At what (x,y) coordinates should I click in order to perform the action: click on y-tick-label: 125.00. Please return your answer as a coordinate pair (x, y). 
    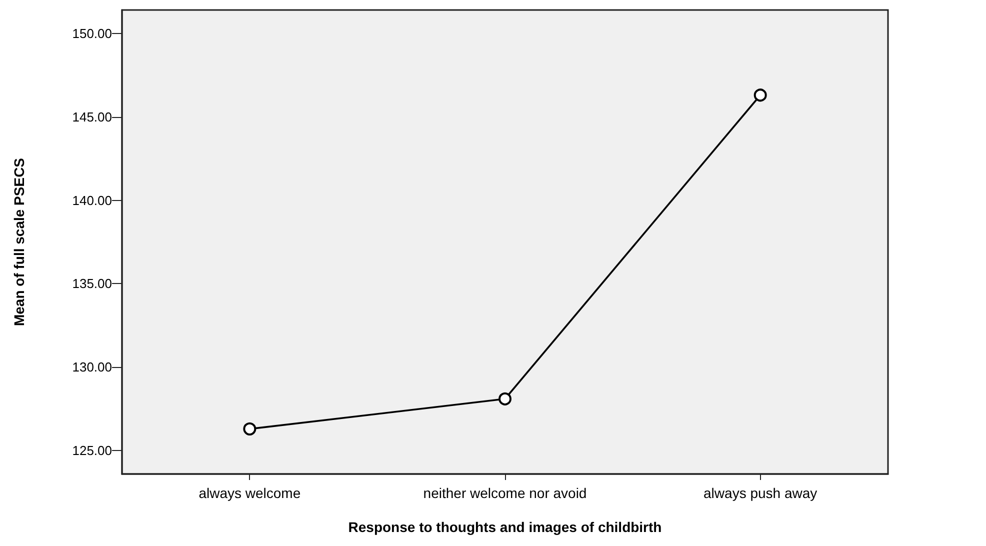
    Looking at the image, I should click on (92, 450).